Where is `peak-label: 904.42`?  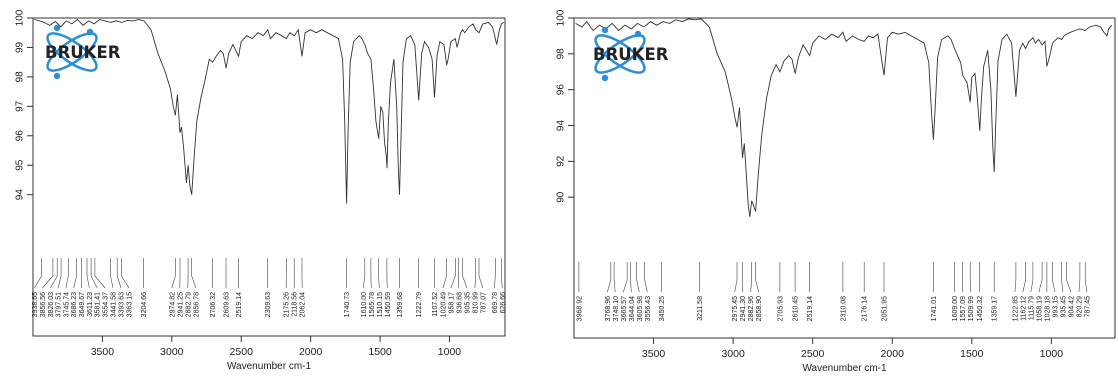
peak-label: 904.42 is located at coordinates (1071, 307).